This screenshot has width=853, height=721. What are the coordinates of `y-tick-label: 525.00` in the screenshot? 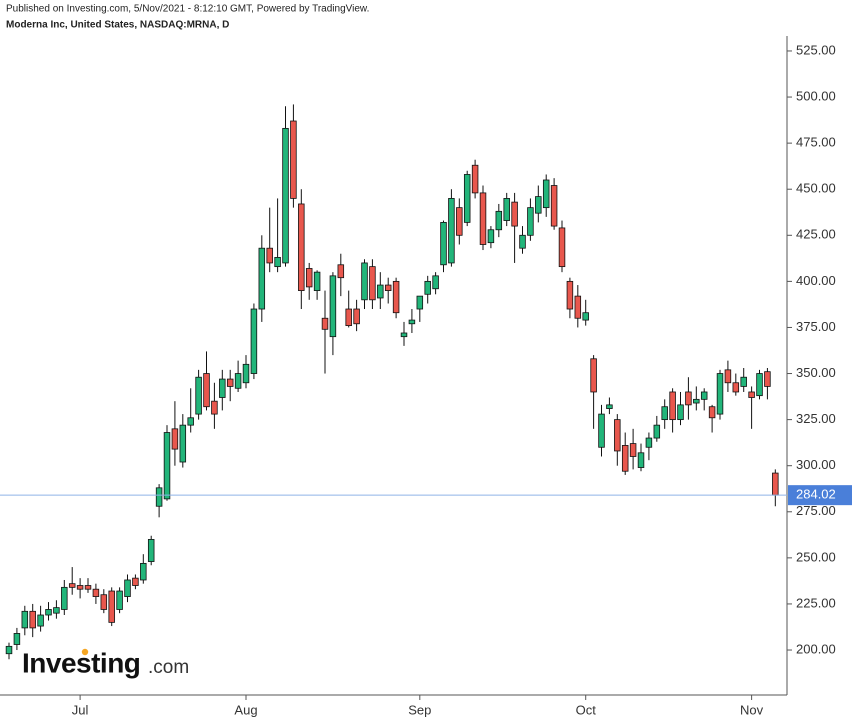 It's located at (816, 49).